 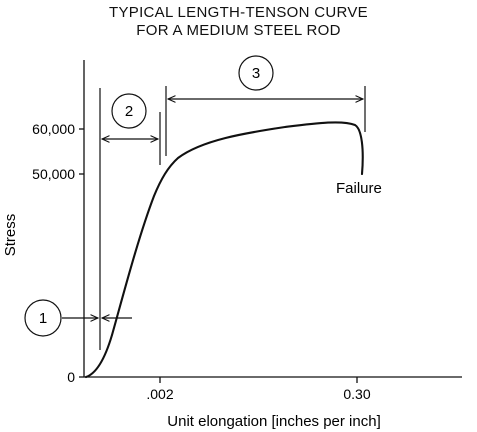 I want to click on chart-title-line-2: FOR A MEDIUM STEEL ROD, so click(x=238, y=30).